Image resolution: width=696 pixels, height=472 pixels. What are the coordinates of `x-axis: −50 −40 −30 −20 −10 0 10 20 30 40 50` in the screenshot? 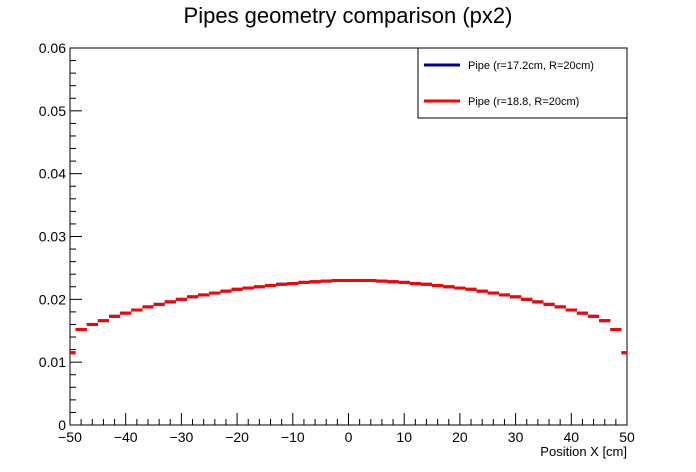 It's located at (346, 429).